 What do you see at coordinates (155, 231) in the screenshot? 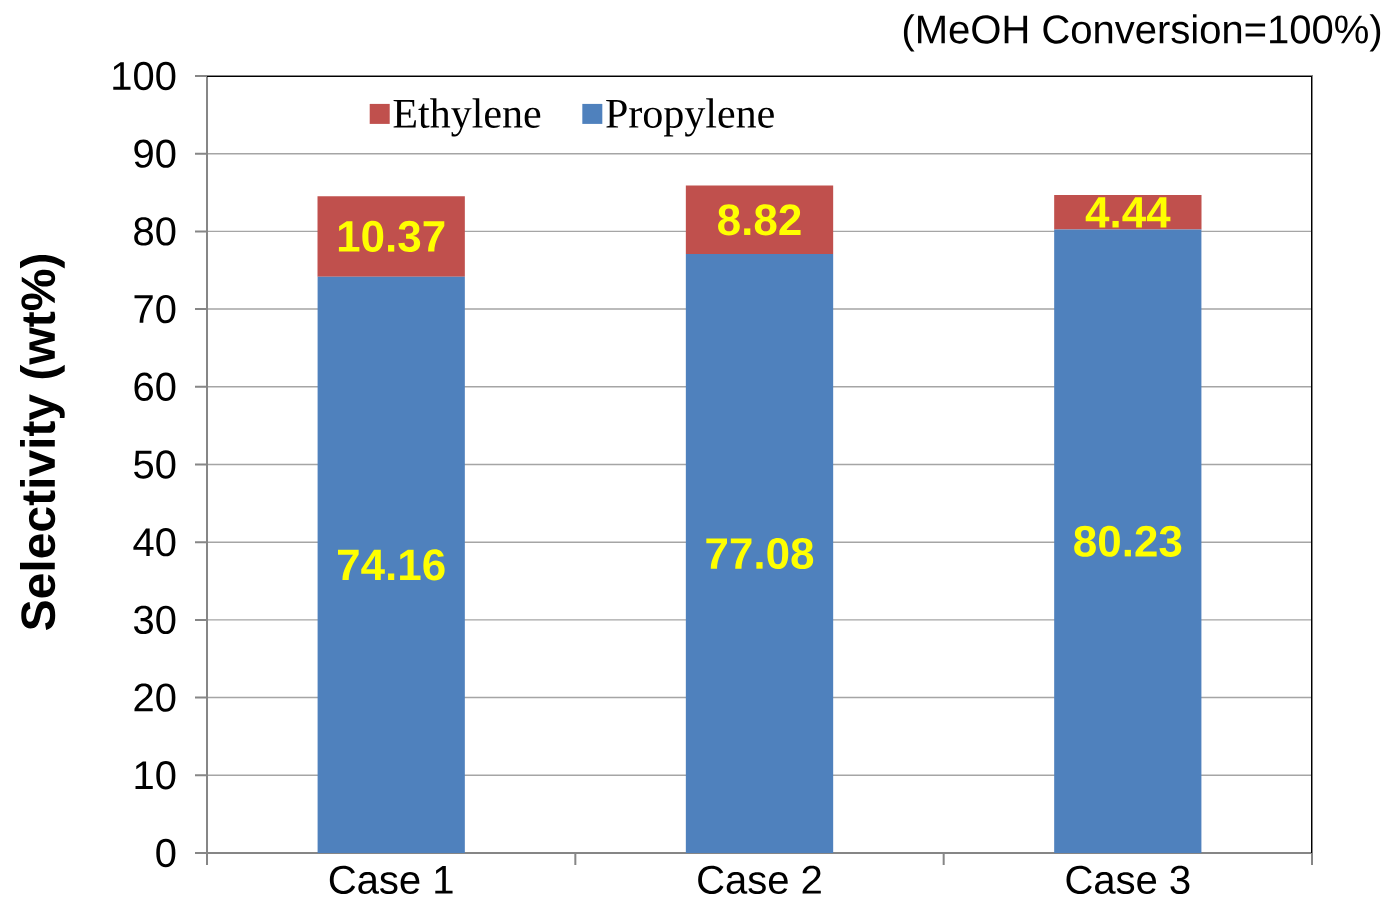
I see `y-tick-label: 80` at bounding box center [155, 231].